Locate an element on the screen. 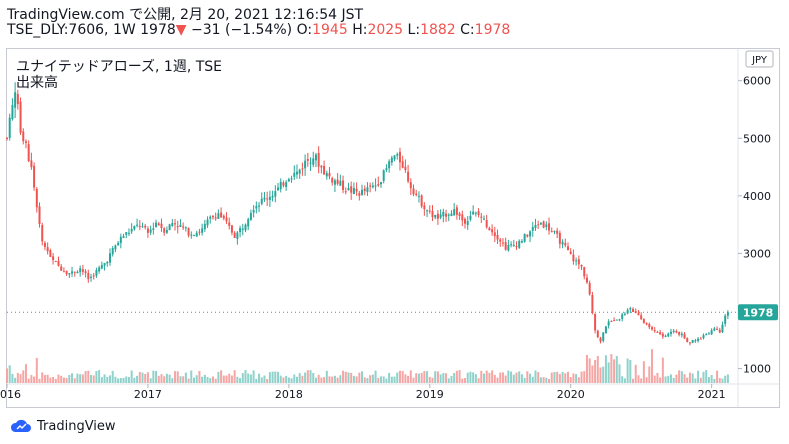  low-label: L: is located at coordinates (414, 30).